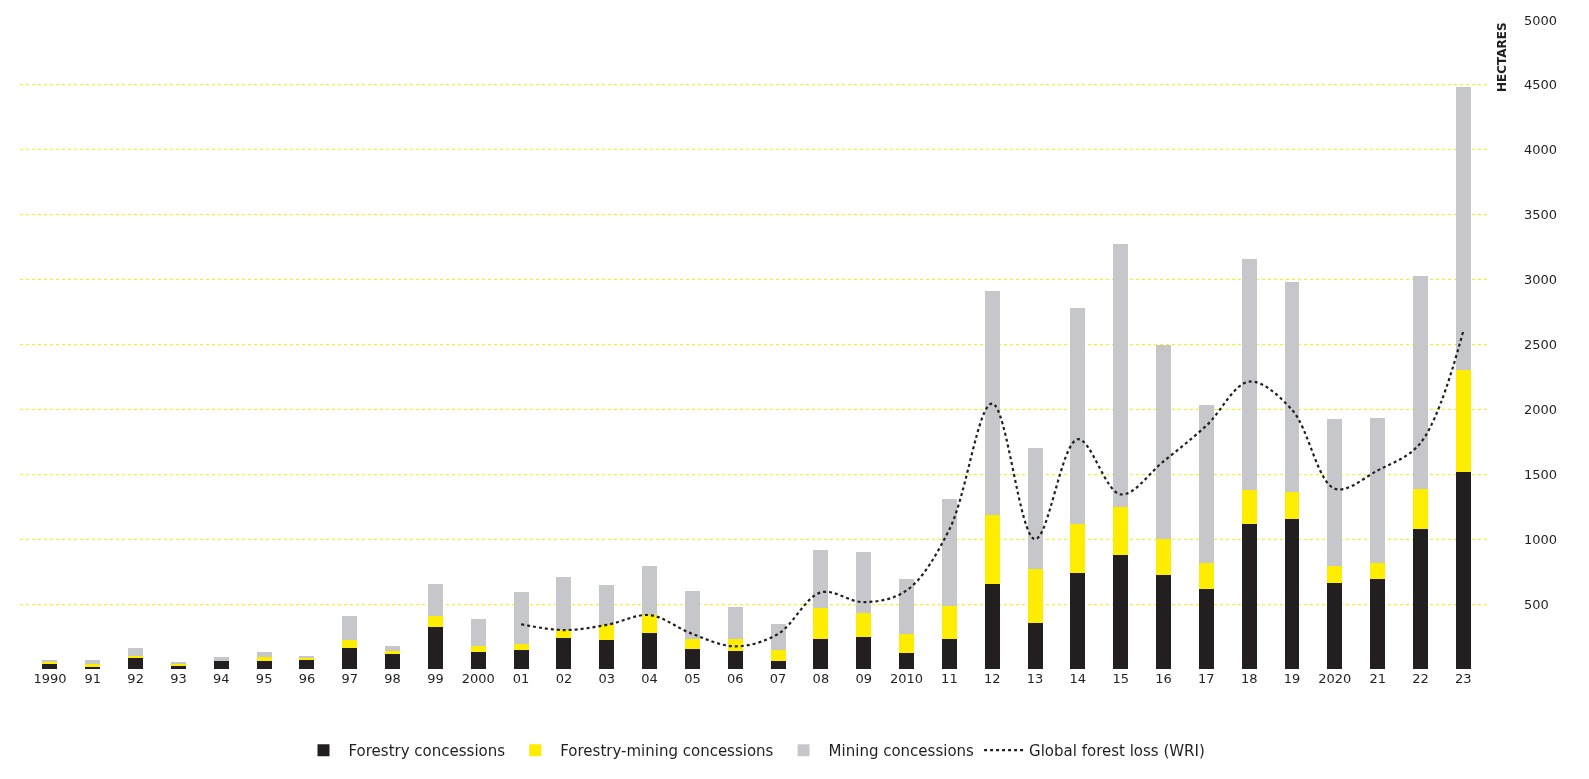 The image size is (1589, 779). Describe the element at coordinates (901, 751) in the screenshot. I see `legend-label: Mining concessions` at that location.